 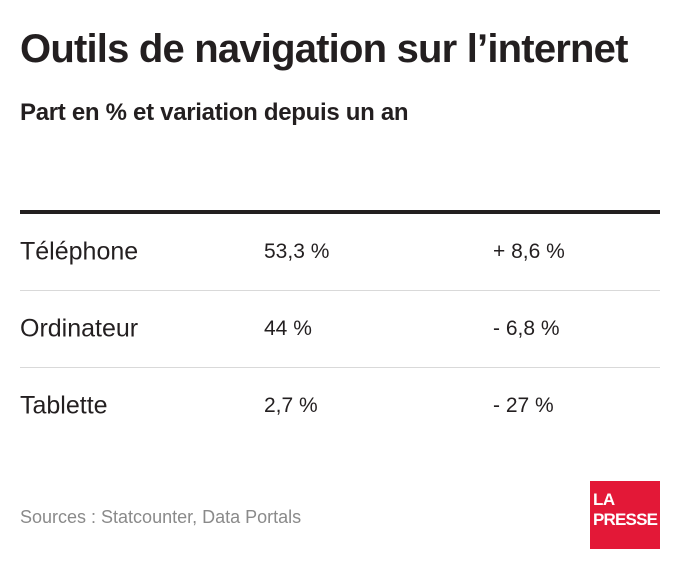 What do you see at coordinates (79, 251) in the screenshot?
I see `row-label: Téléphone` at bounding box center [79, 251].